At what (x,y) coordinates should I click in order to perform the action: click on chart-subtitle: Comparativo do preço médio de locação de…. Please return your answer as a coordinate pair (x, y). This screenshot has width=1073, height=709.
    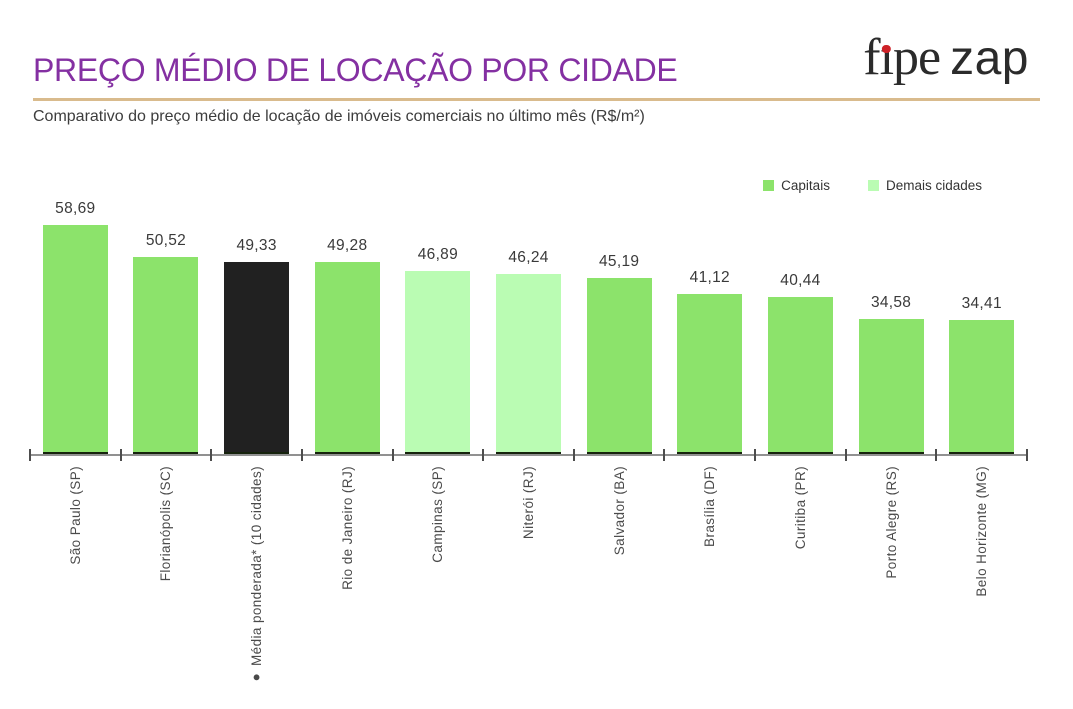
    Looking at the image, I should click on (339, 116).